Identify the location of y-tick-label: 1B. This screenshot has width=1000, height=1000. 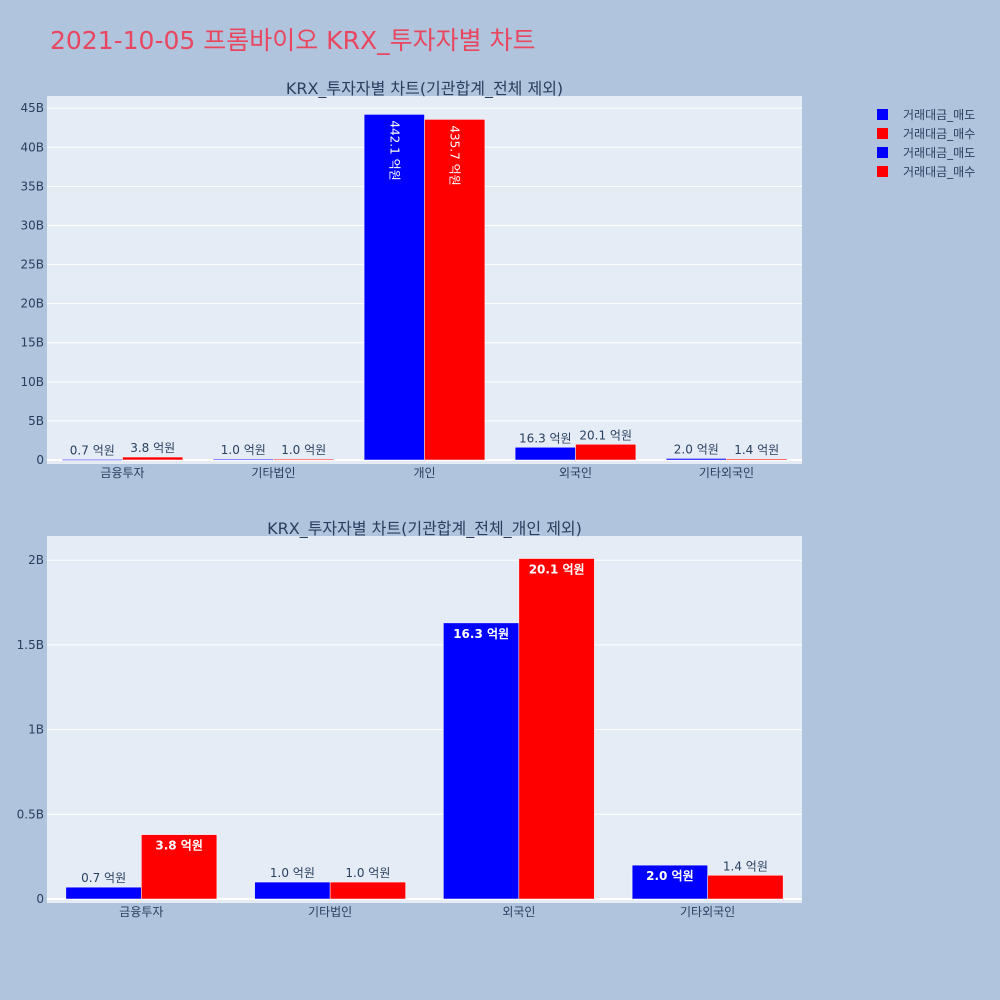
(36, 730).